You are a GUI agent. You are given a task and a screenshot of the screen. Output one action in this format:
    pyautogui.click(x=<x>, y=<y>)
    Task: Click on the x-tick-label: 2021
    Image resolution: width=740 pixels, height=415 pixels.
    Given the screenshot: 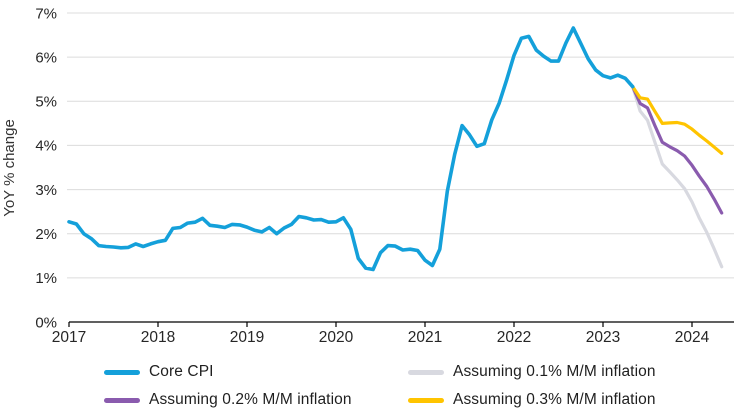 What is the action you would take?
    pyautogui.click(x=425, y=337)
    